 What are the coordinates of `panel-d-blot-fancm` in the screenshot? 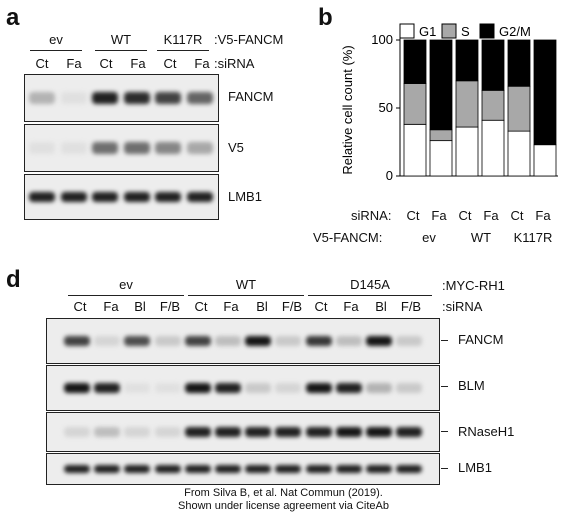 It's located at (243, 341).